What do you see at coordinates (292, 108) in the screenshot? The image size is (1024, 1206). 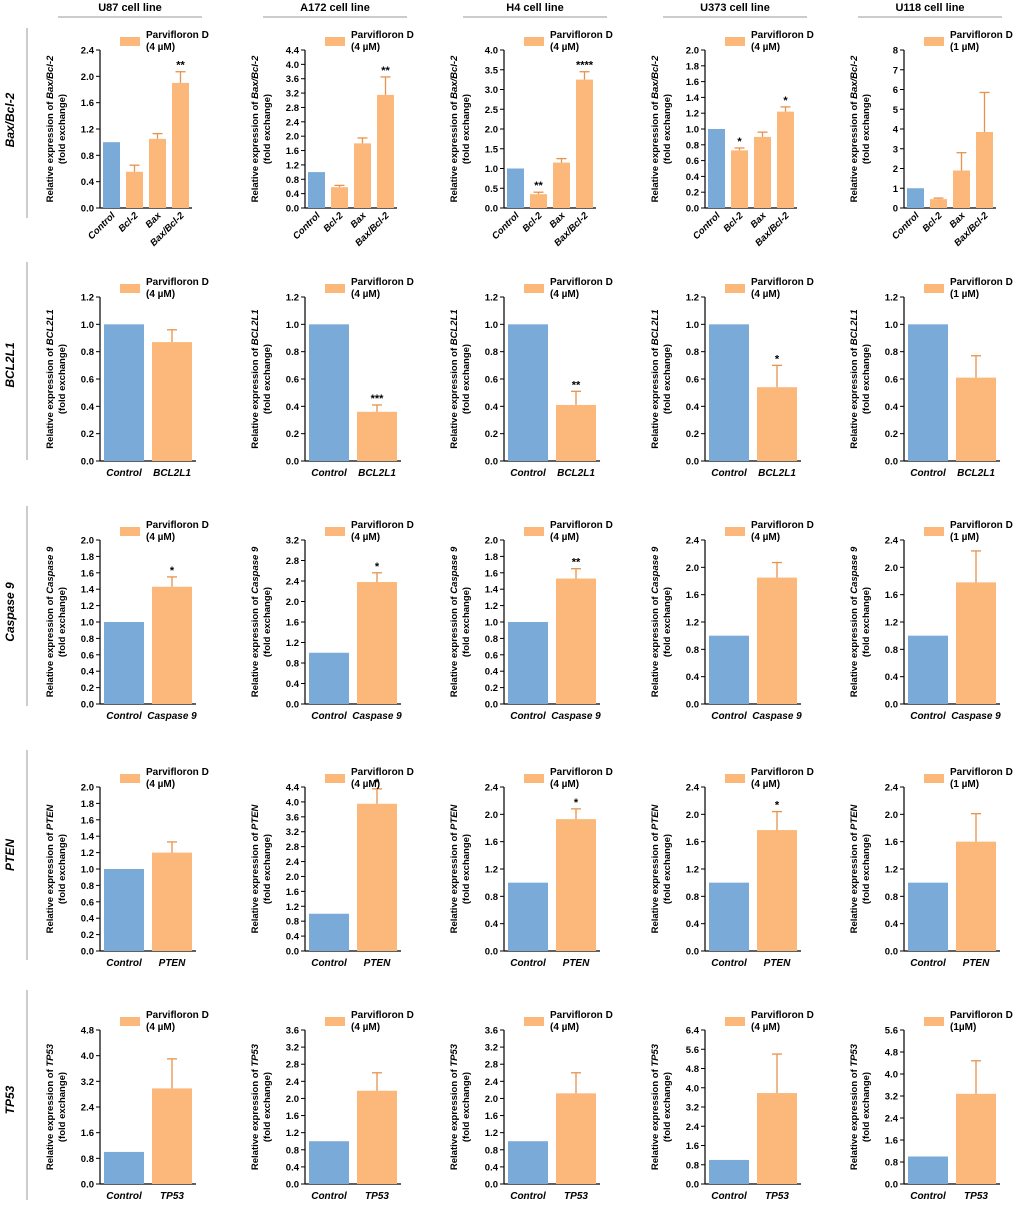 I see `y-tick-label: 2.8` at bounding box center [292, 108].